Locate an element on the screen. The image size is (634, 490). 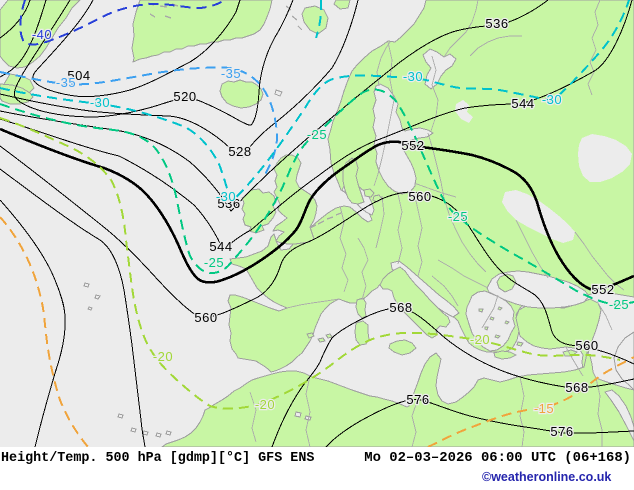
svg-text: -40 is located at coordinates (42, 34).